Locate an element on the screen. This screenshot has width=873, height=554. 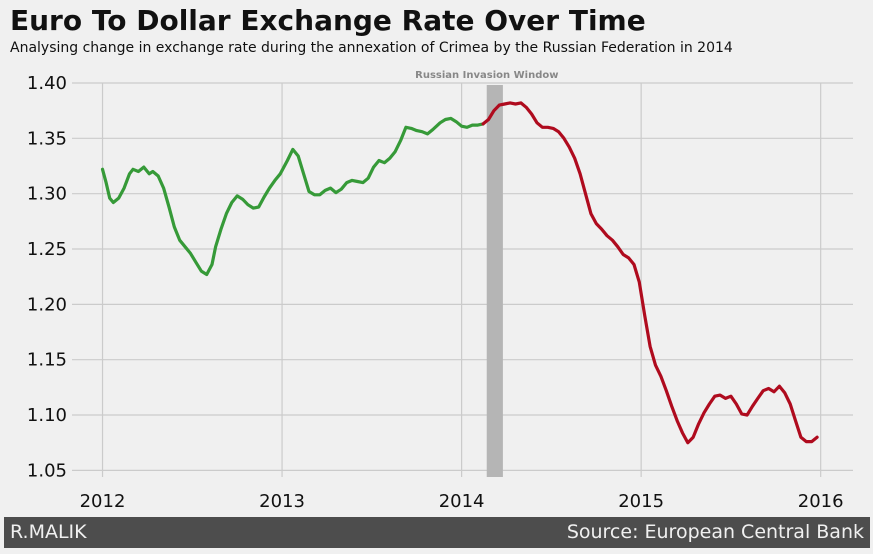
footer-bar: R.MALIK Source: European Central Bank is located at coordinates (437, 532).